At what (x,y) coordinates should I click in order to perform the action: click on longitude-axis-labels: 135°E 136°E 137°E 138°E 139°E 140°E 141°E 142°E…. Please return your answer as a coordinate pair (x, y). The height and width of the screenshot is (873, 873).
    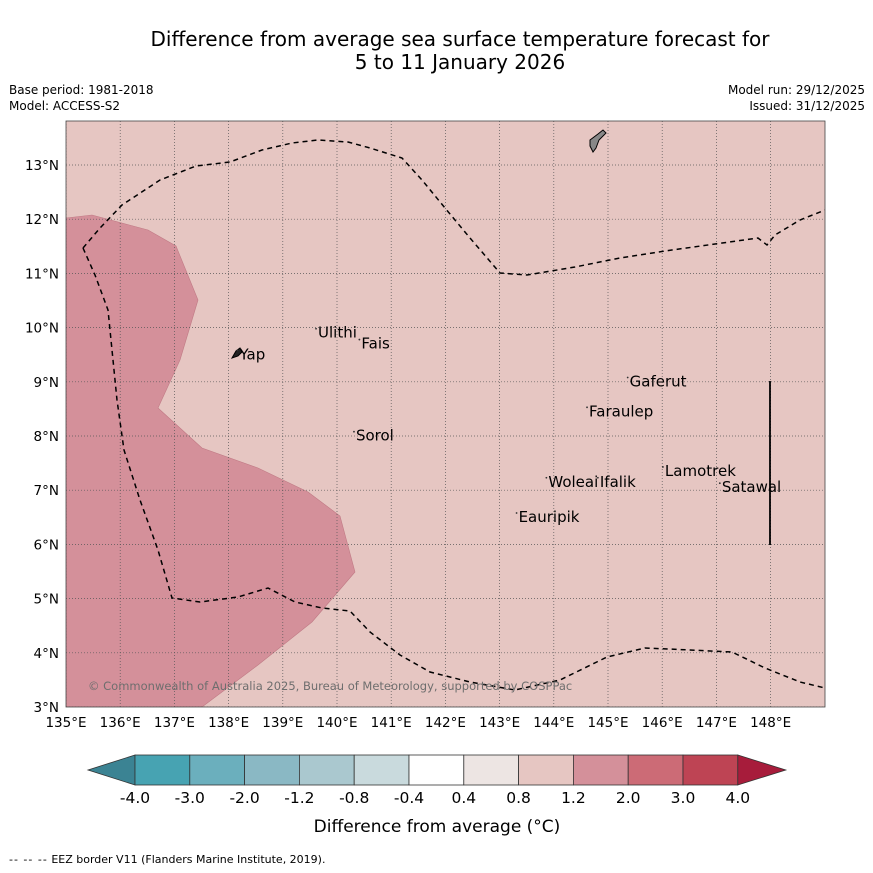
    Looking at the image, I should click on (418, 723).